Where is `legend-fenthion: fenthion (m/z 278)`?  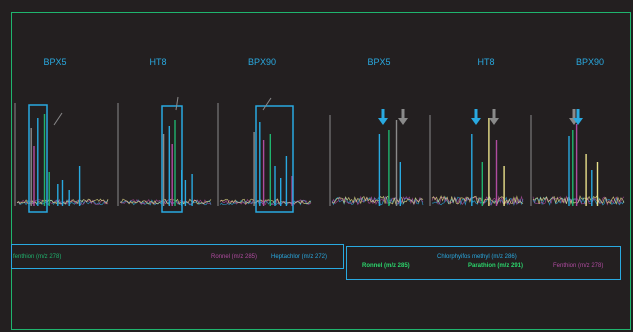
legend-fenthion: fenthion (m/z 278) is located at coordinates (37, 257).